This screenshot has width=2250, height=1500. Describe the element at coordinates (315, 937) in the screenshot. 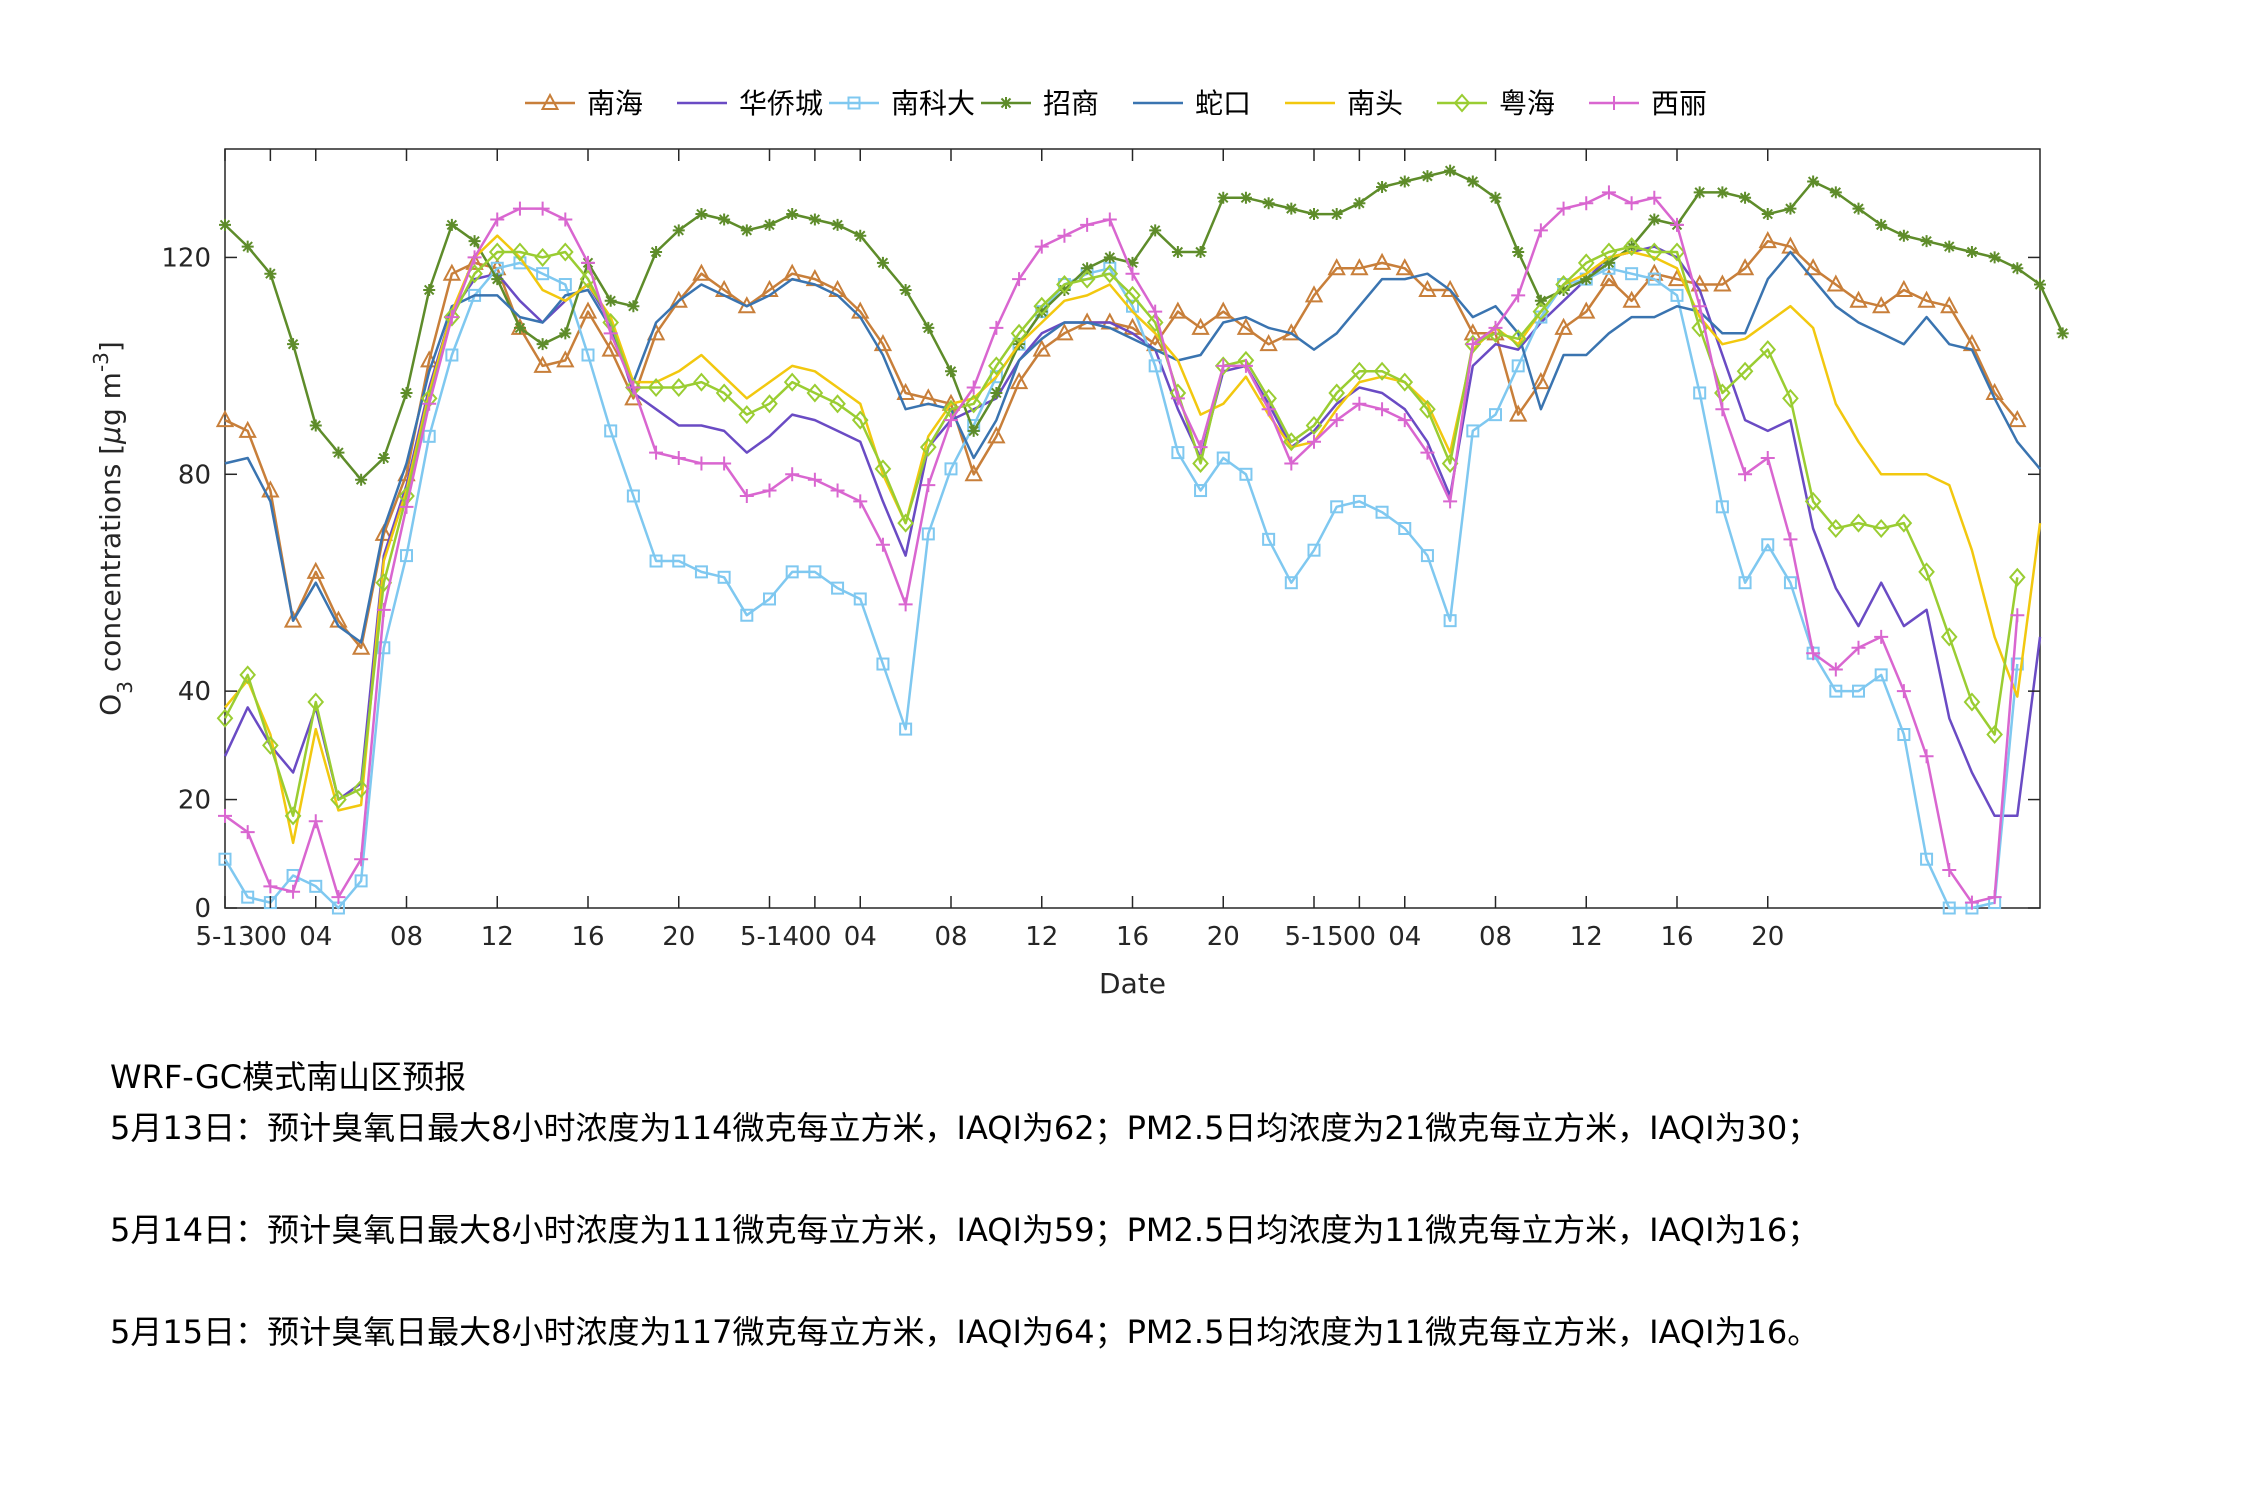

I see `x-tick-label: 04` at that location.